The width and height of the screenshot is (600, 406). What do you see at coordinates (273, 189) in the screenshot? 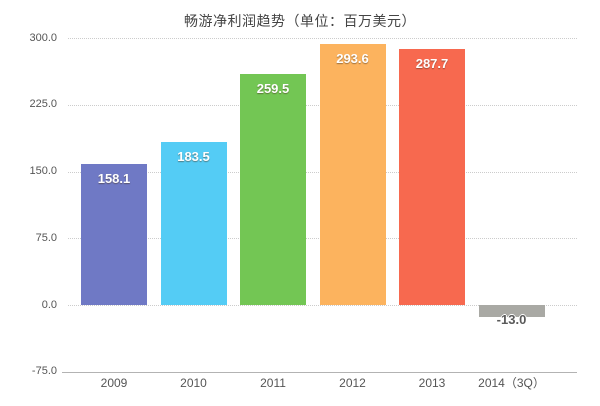
I see `bar-2011: 259.5` at bounding box center [273, 189].